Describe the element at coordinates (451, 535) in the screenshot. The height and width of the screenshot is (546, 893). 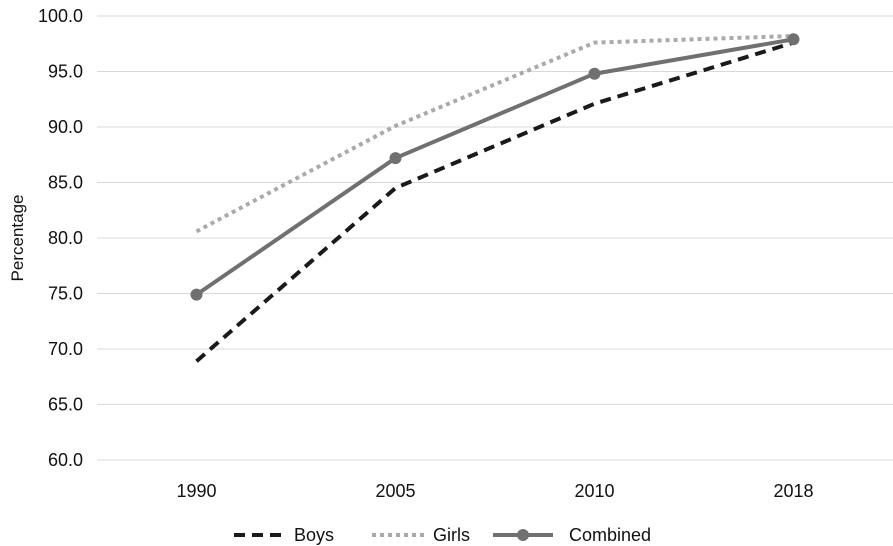
I see `legend-label-girls: Girls` at that location.